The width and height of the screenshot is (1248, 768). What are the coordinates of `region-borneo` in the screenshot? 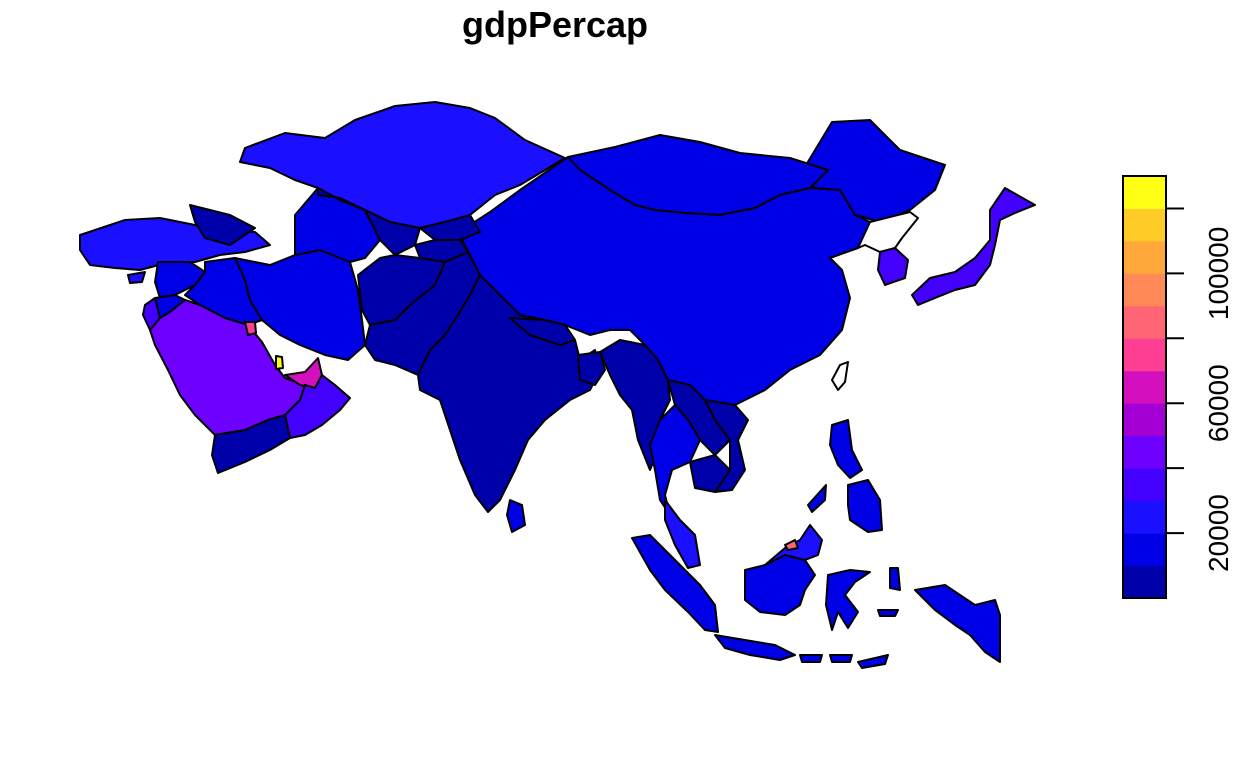 It's located at (780, 585).